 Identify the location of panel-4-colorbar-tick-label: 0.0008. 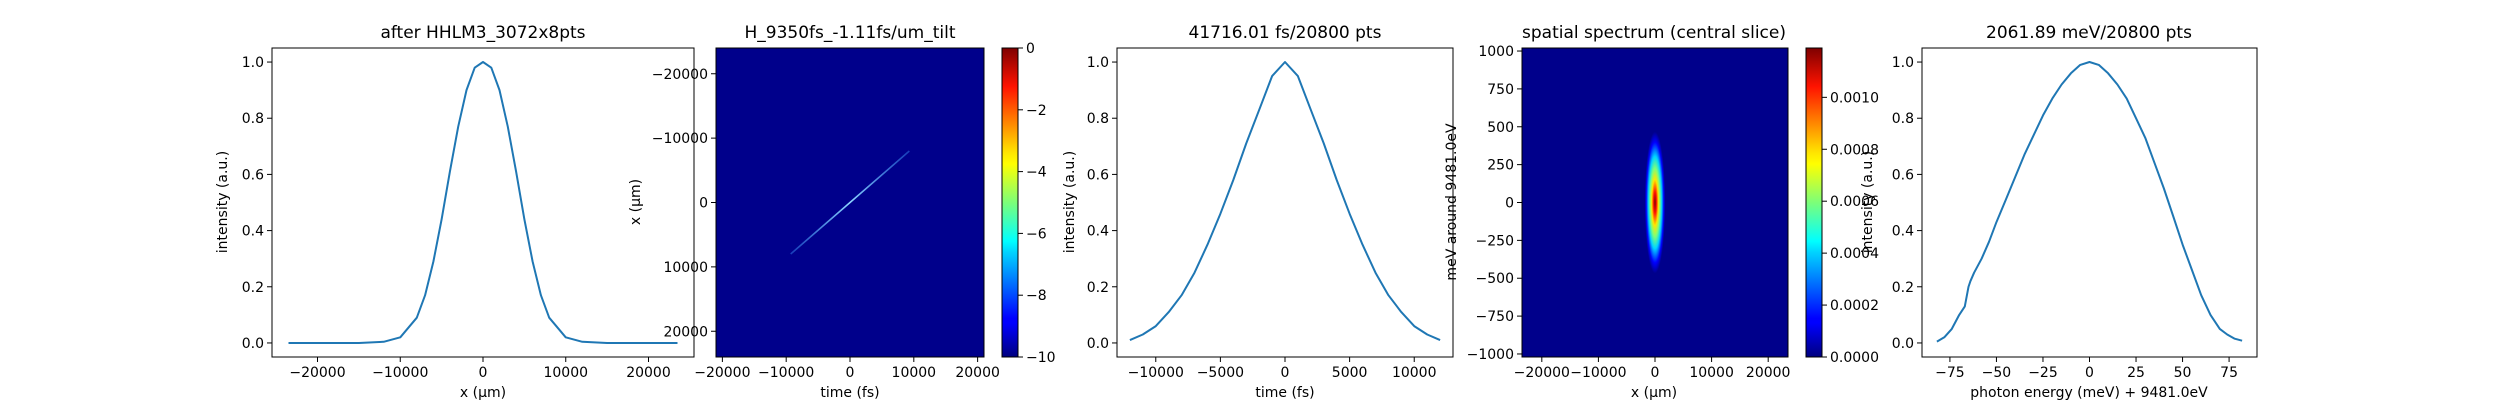
(1854, 150).